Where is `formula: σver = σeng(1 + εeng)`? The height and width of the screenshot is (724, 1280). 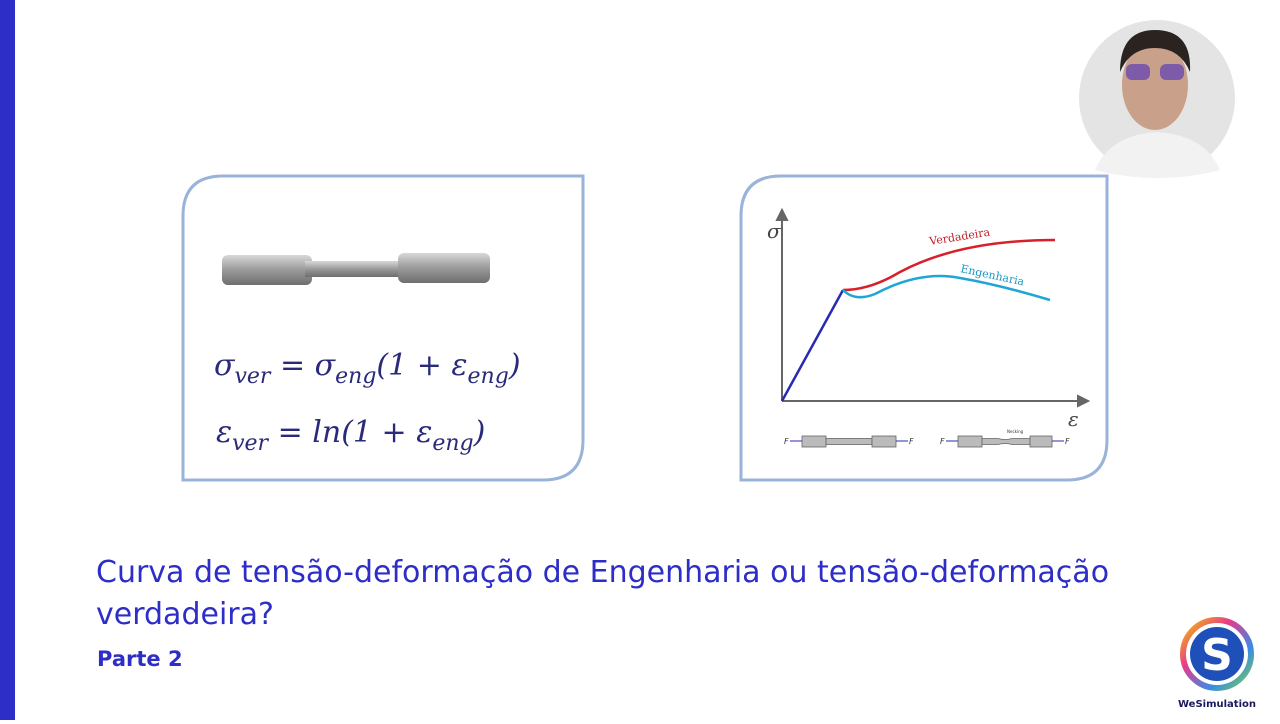
formula: σver = σeng(1 + εeng) is located at coordinates (367, 368).